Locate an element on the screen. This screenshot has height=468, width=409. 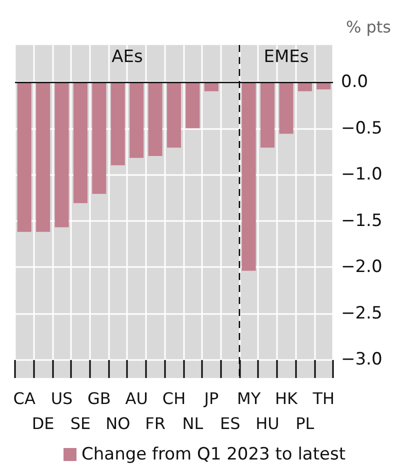
y-tick-label: −0.5 is located at coordinates (361, 128).